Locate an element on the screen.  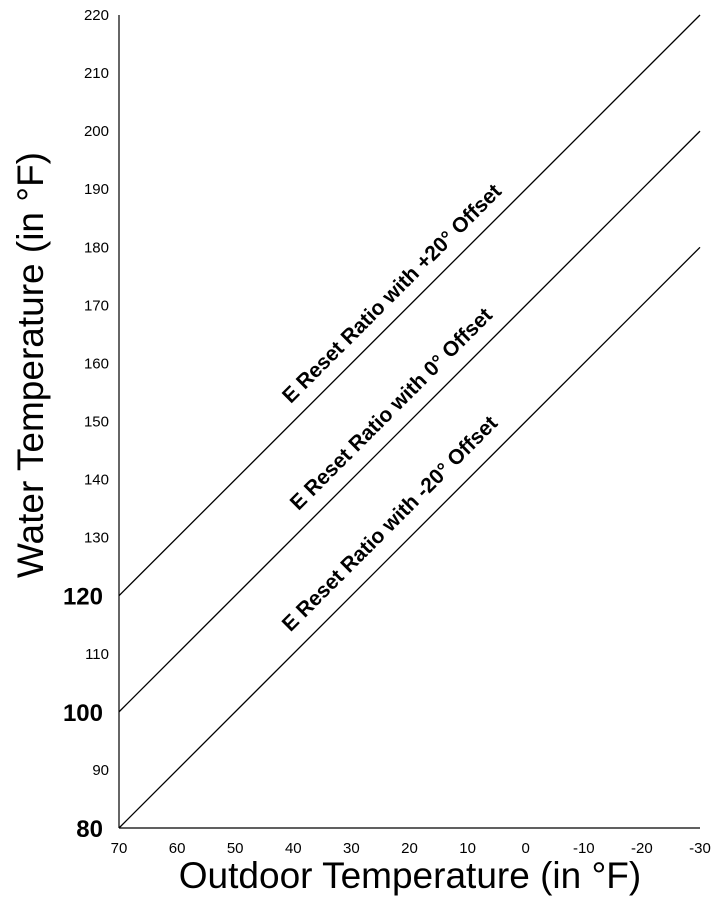
x-axis-title: Outdoor Temperature (in °F) is located at coordinates (410, 875).